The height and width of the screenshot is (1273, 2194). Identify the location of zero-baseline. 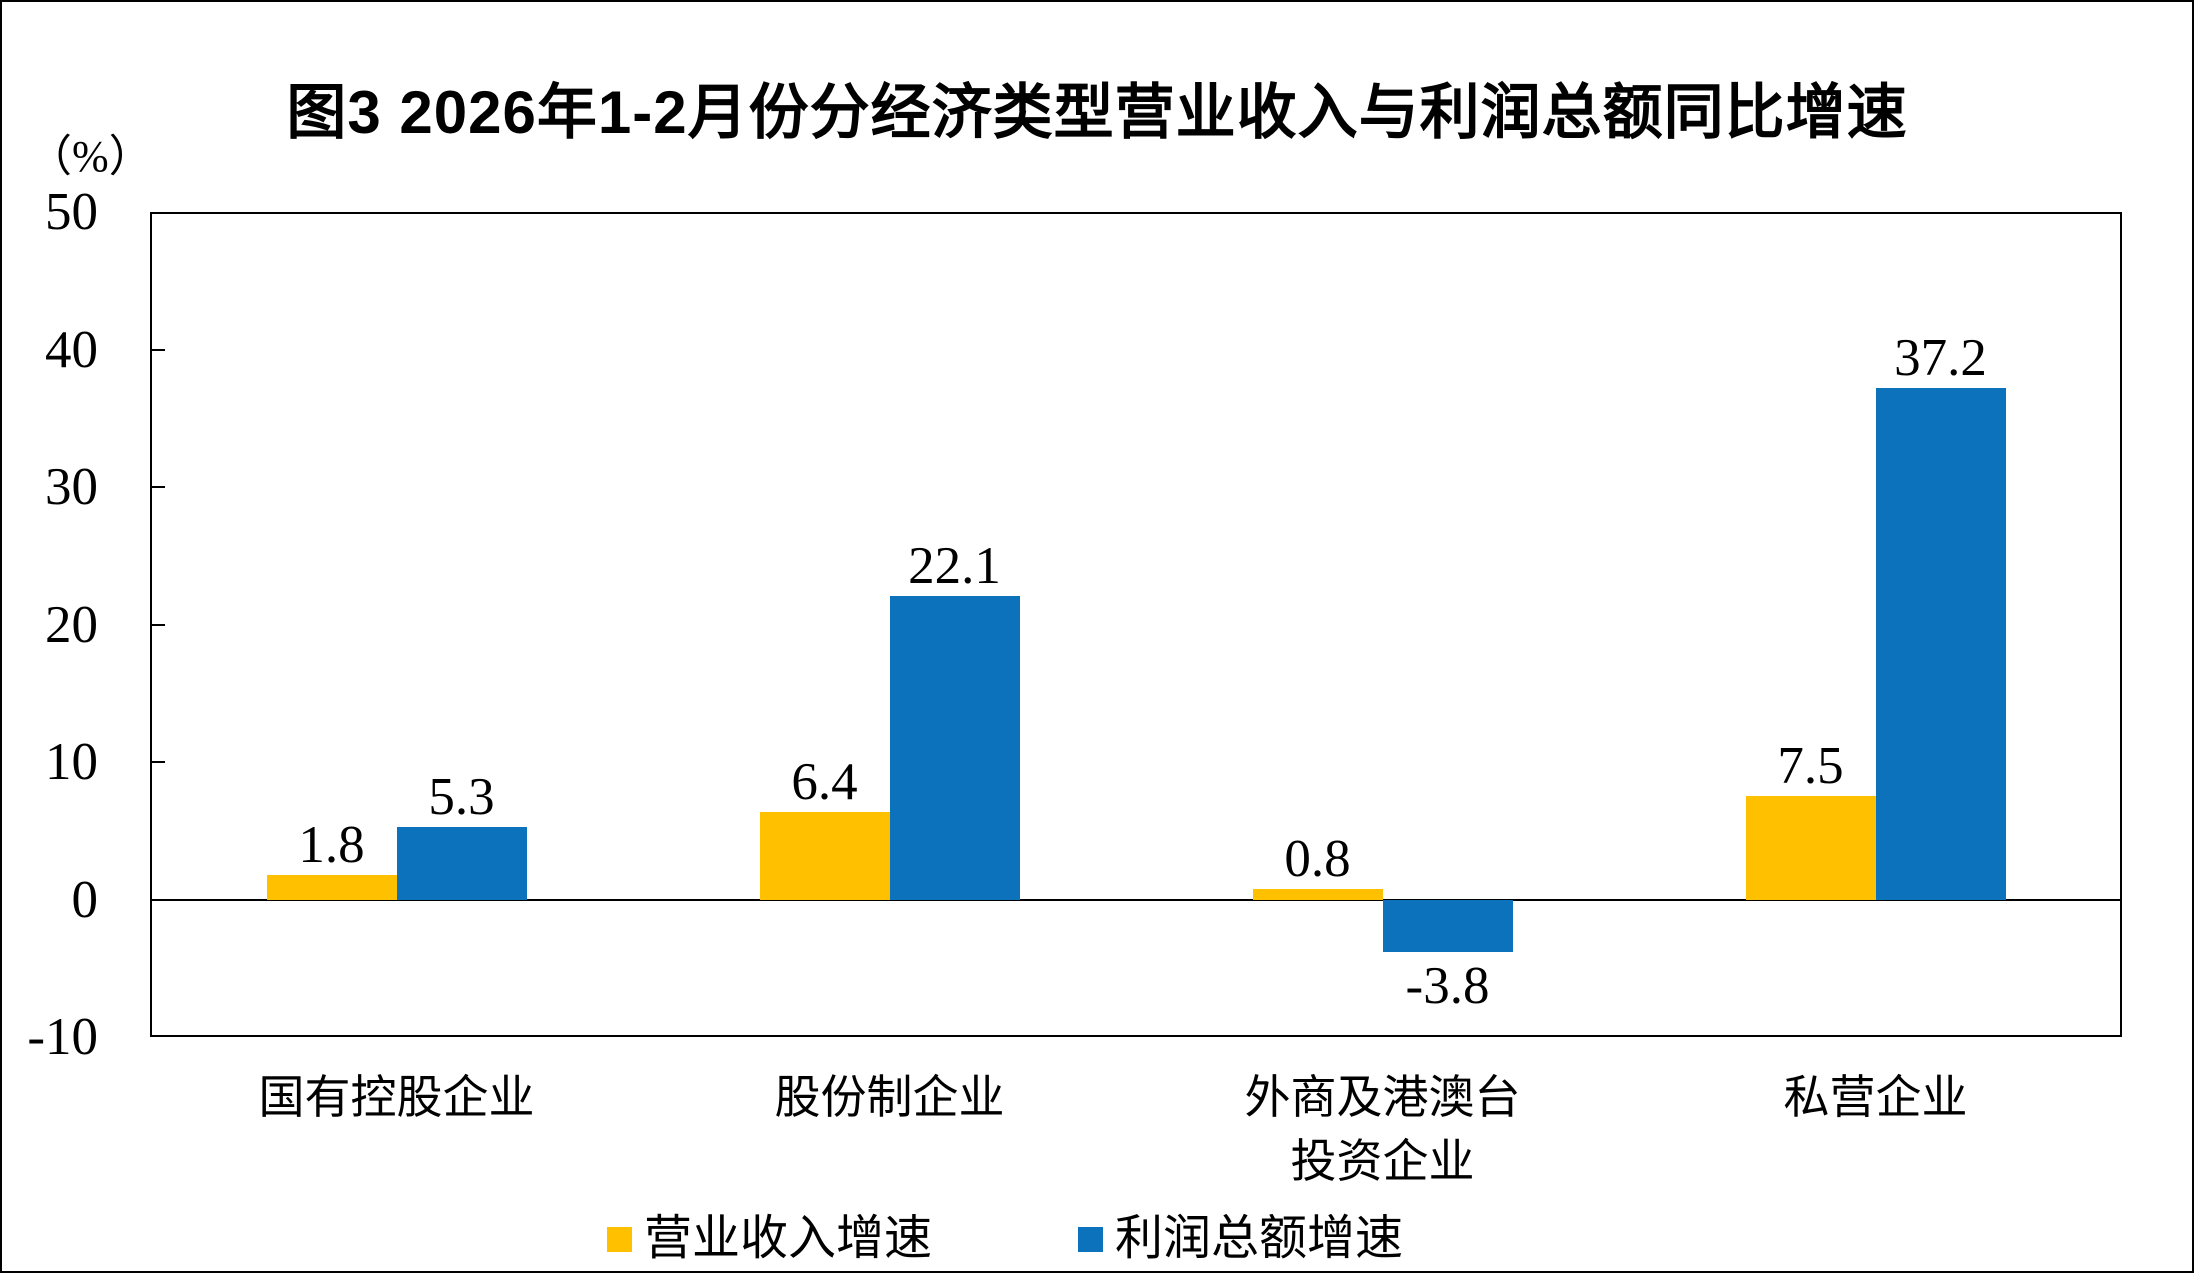
(1136, 899).